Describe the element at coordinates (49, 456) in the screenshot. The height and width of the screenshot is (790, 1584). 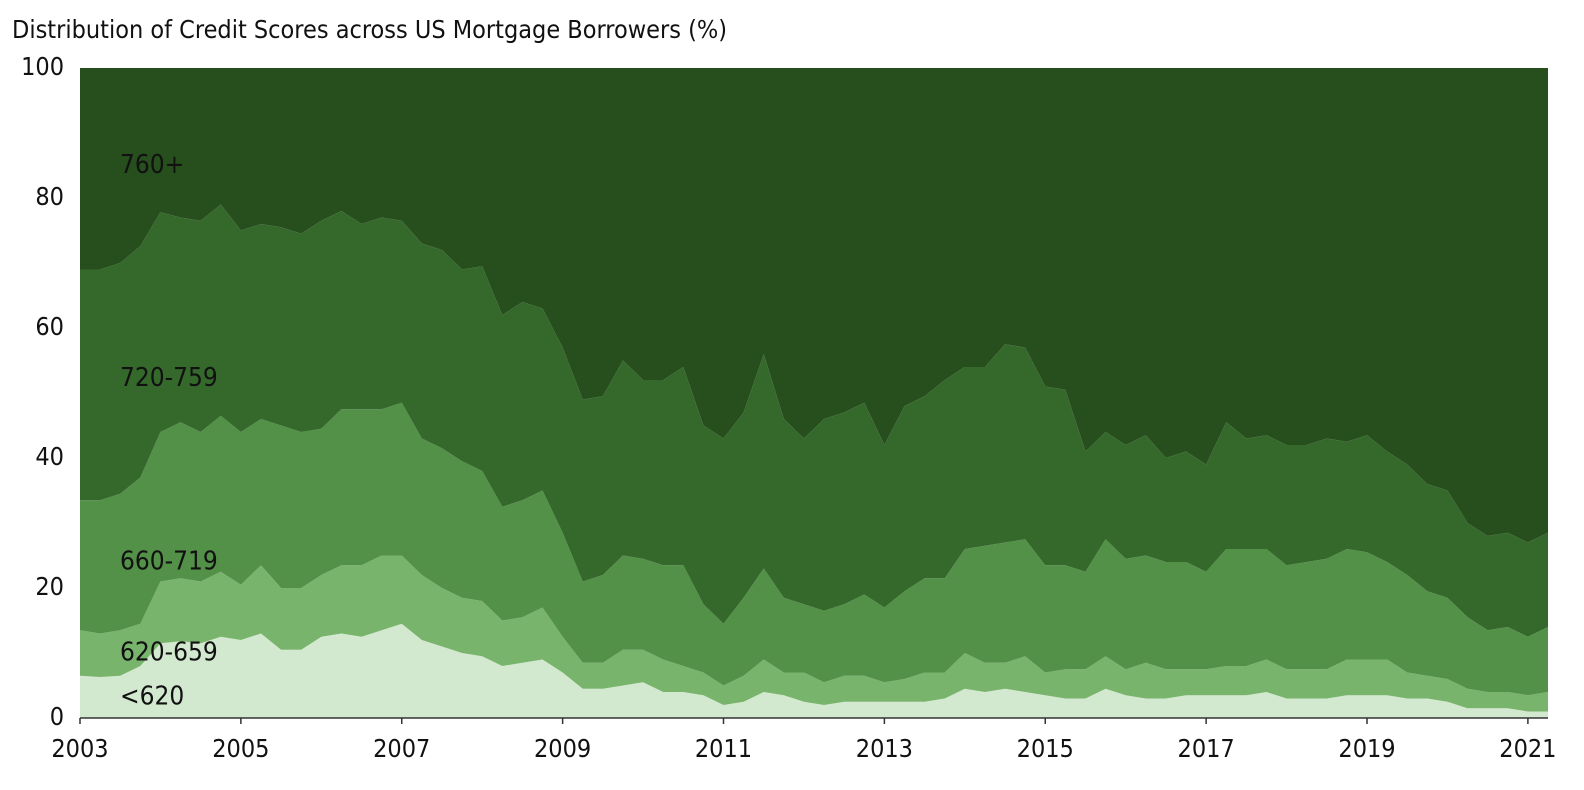
I see `y-tick-label: 40` at that location.